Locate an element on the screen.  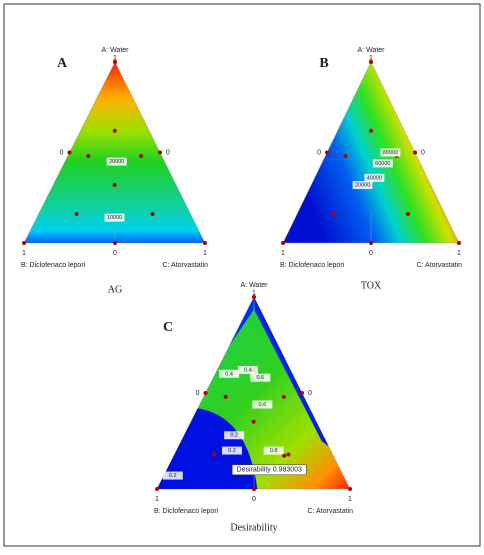
contour-label: 0.8 is located at coordinates (274, 451).